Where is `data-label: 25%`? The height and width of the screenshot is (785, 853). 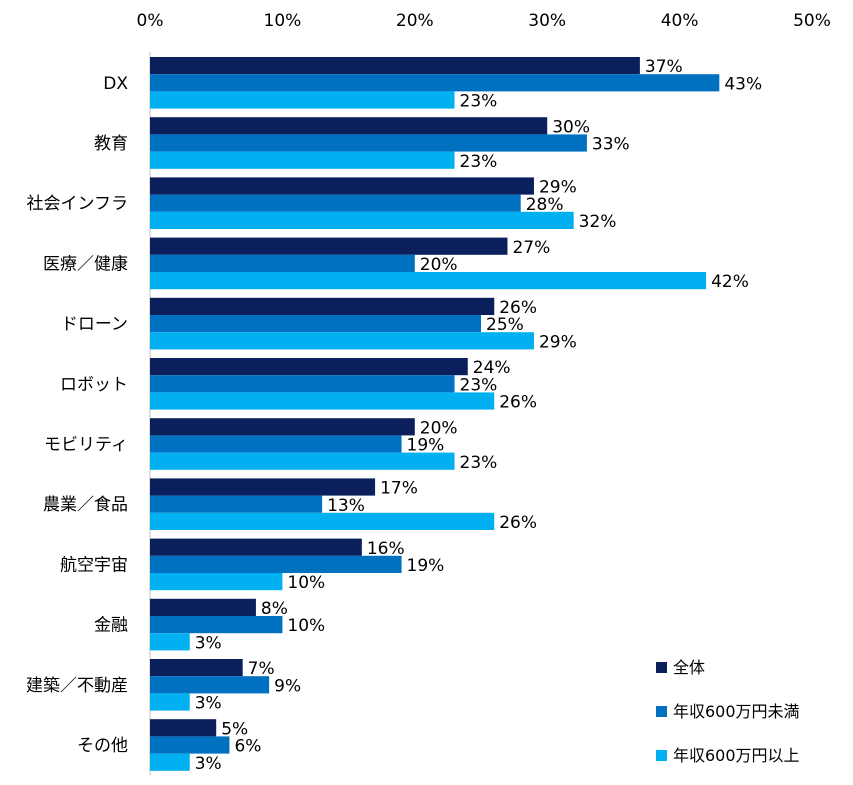
data-label: 25% is located at coordinates (505, 325).